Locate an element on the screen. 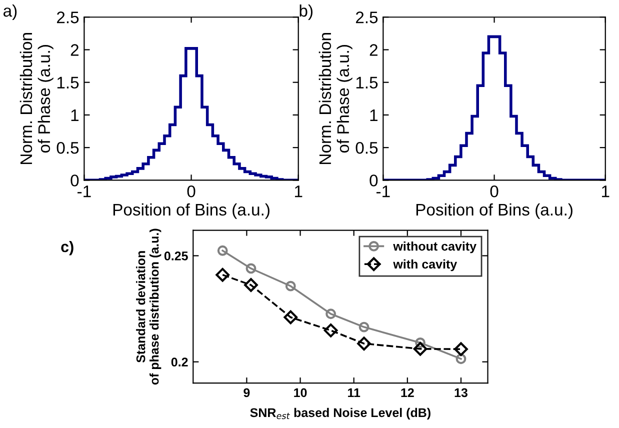 This screenshot has height=428, width=619. y-tick-label: 0.25 is located at coordinates (176, 256).